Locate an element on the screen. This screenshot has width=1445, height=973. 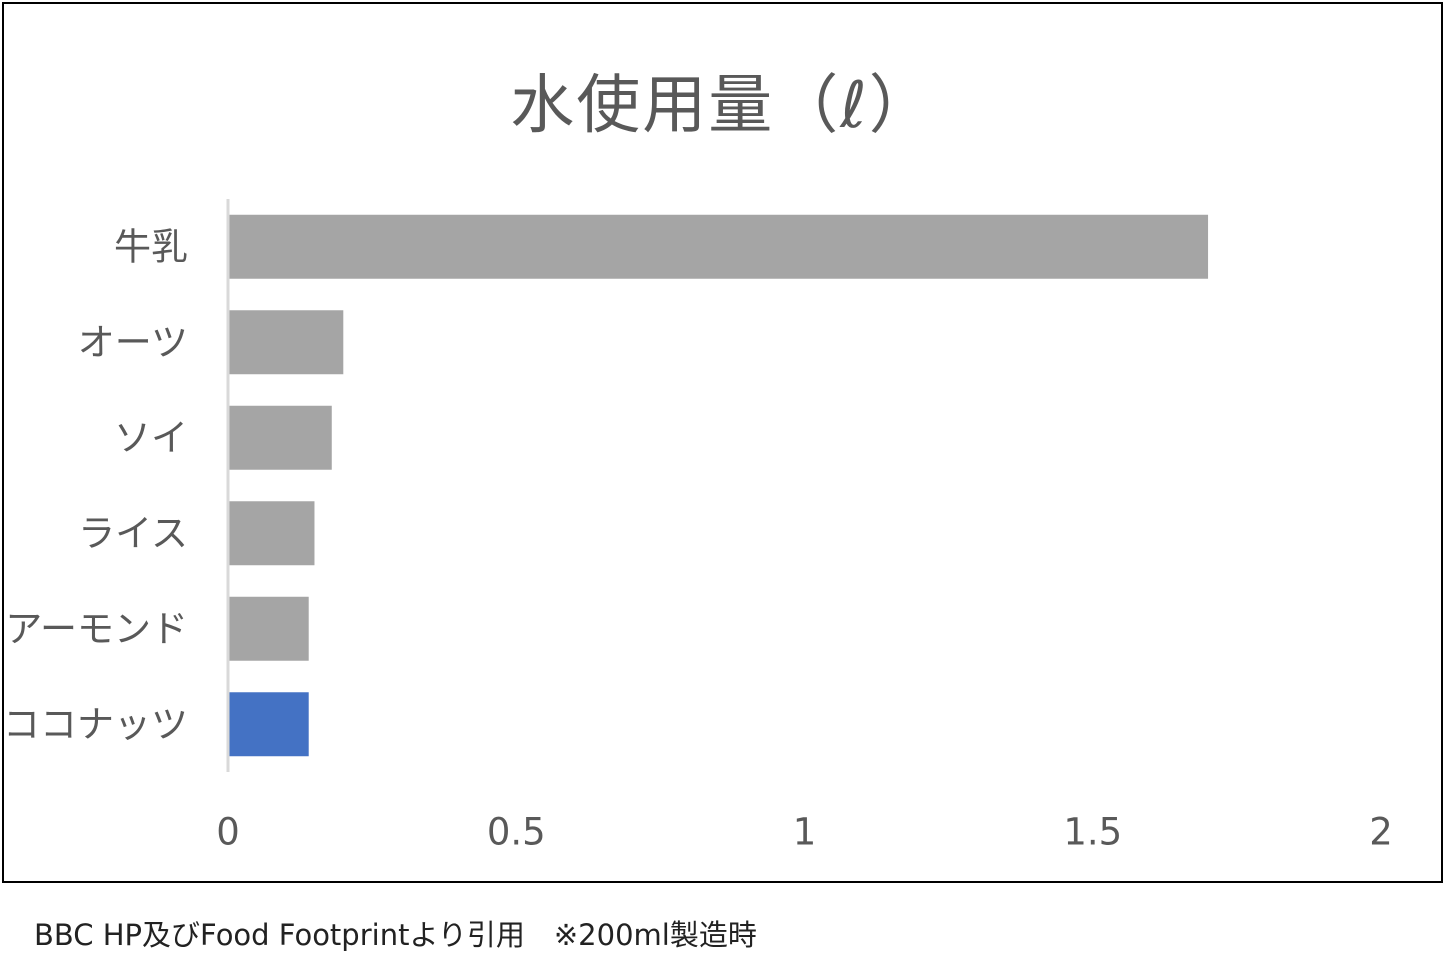
source-note: BBC HP及びFood Footprintより引用 ※200ml製造時 is located at coordinates (395, 935).